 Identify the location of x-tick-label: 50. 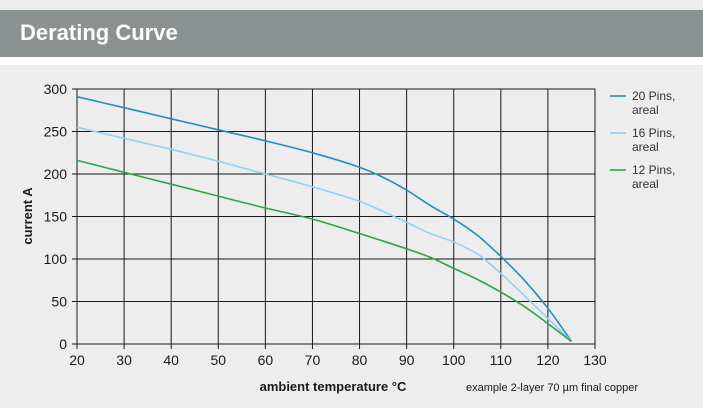
(218, 360).